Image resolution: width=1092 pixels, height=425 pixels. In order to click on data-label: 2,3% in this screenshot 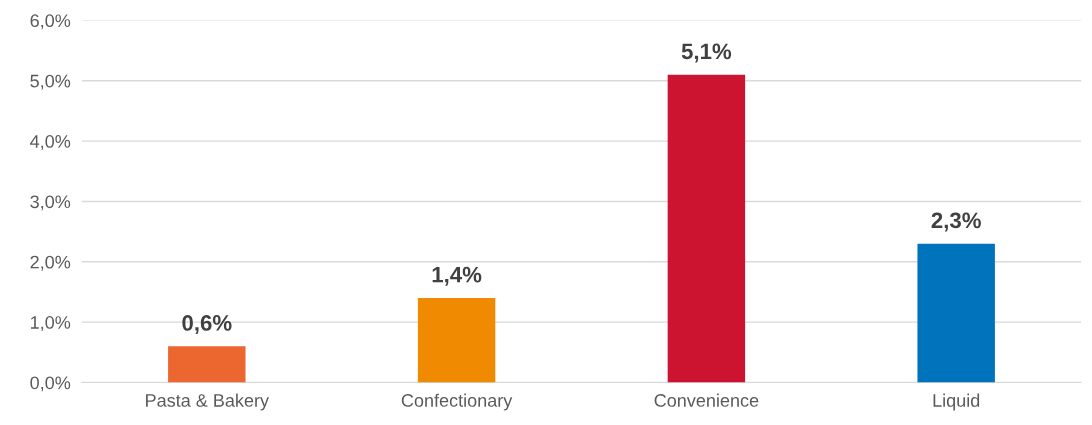, I will do `click(956, 222)`.